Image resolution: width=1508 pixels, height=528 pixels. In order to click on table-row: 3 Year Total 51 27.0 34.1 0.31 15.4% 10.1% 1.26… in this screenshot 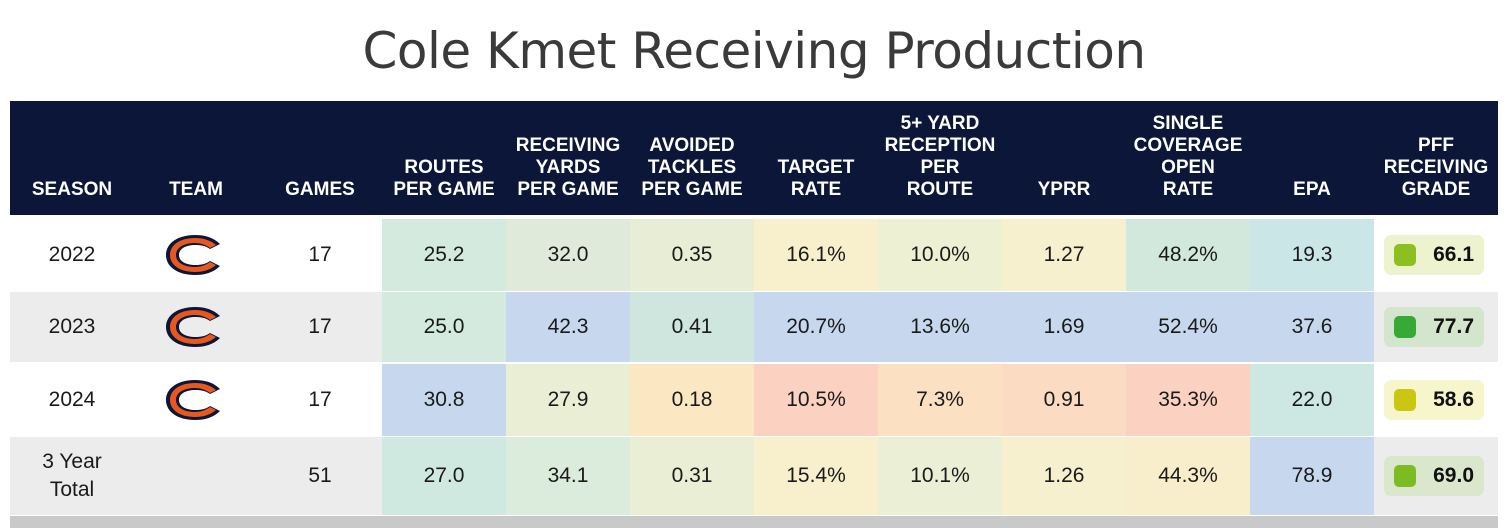, I will do `click(754, 476)`.